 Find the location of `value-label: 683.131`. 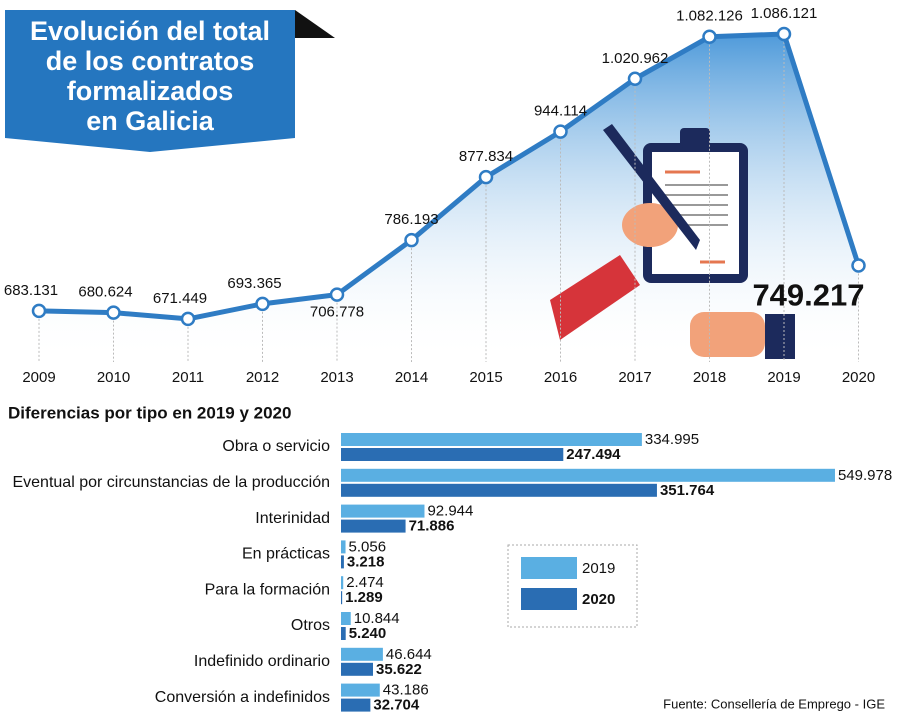

value-label: 683.131 is located at coordinates (31, 290).